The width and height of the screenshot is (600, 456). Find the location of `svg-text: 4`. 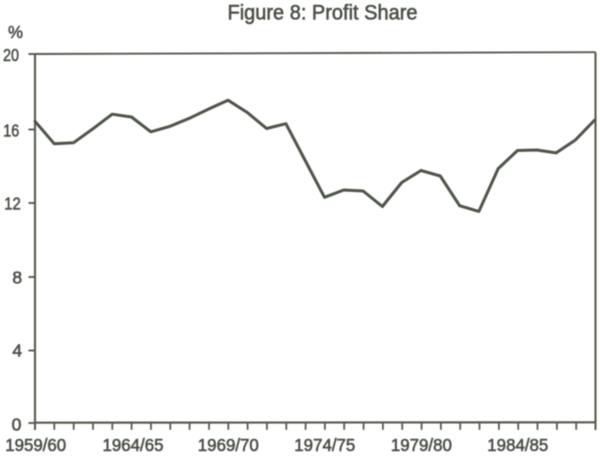

svg-text: 4 is located at coordinates (17, 351).